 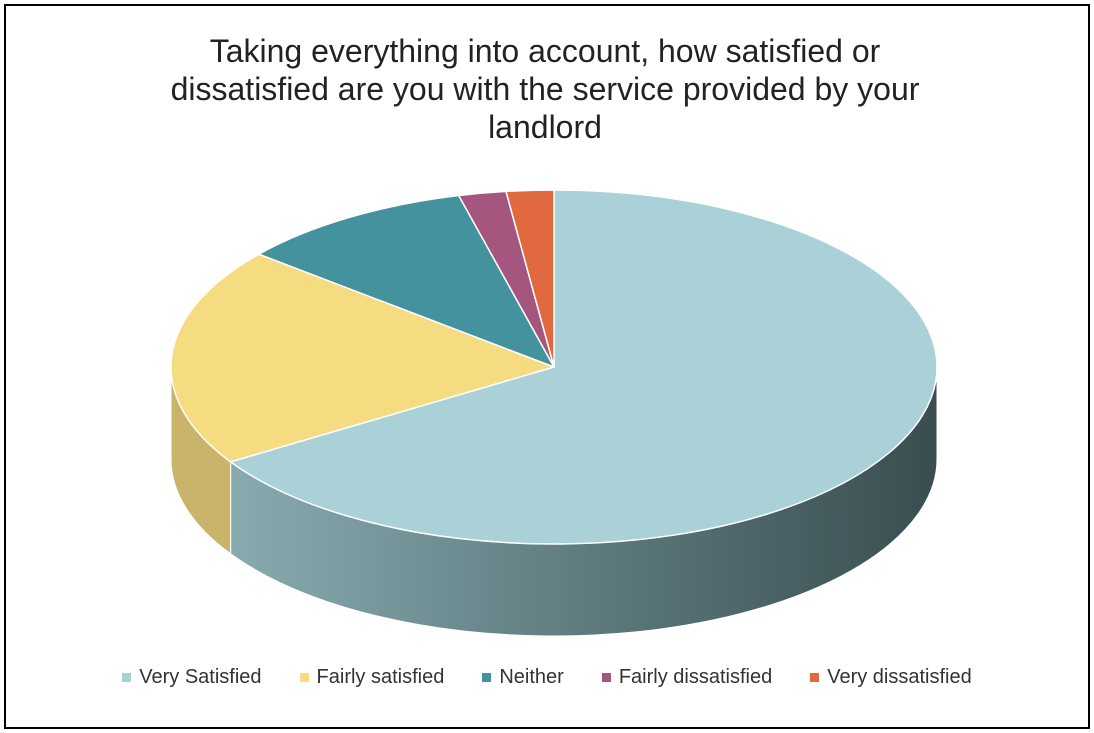 I want to click on legend-label-0: Very Satisfied, so click(x=200, y=676).